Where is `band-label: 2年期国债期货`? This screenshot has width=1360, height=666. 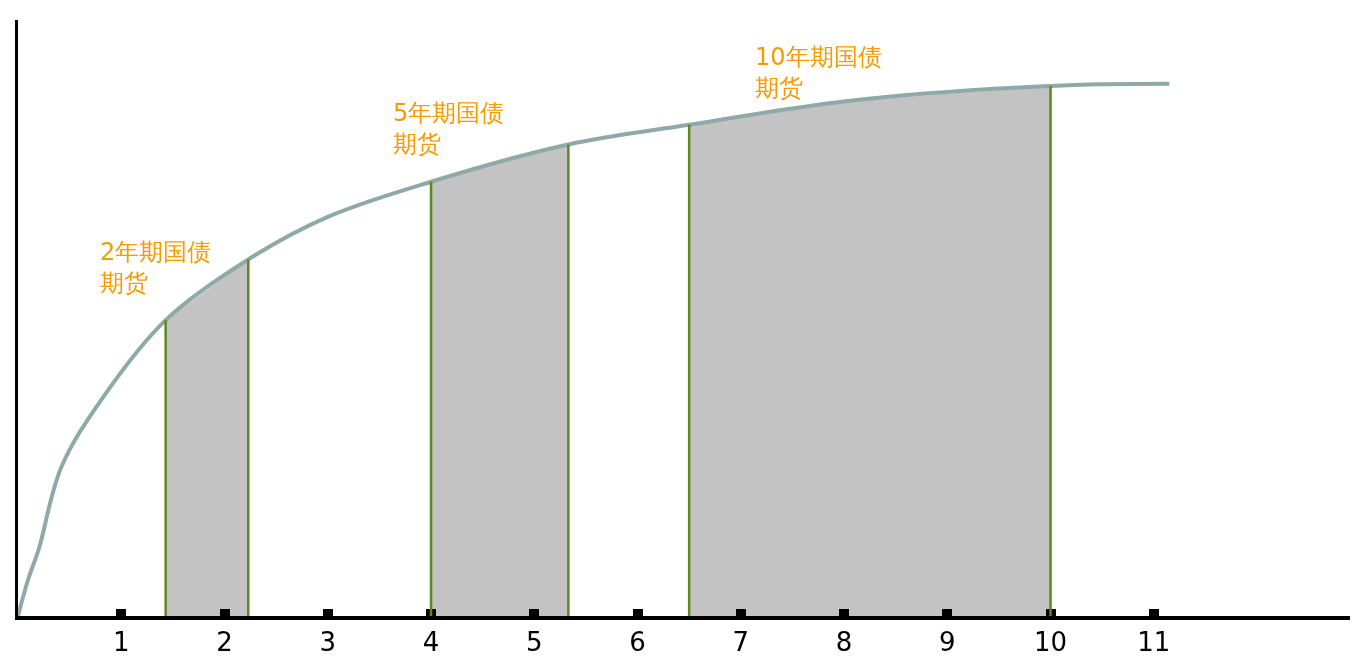 band-label: 2年期国债期货 is located at coordinates (156, 268).